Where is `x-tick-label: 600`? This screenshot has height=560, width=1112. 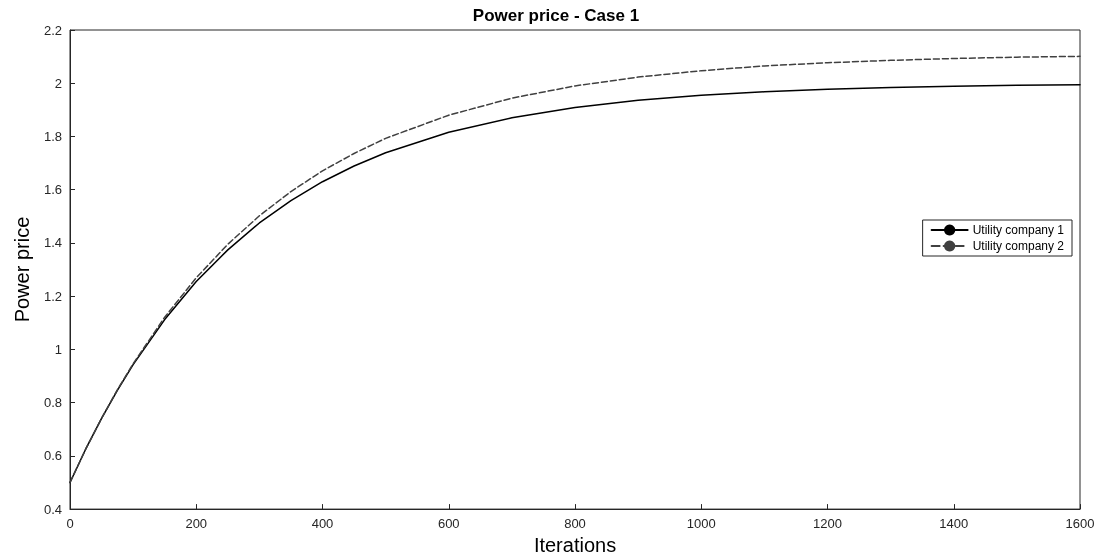 x-tick-label: 600 is located at coordinates (448, 524).